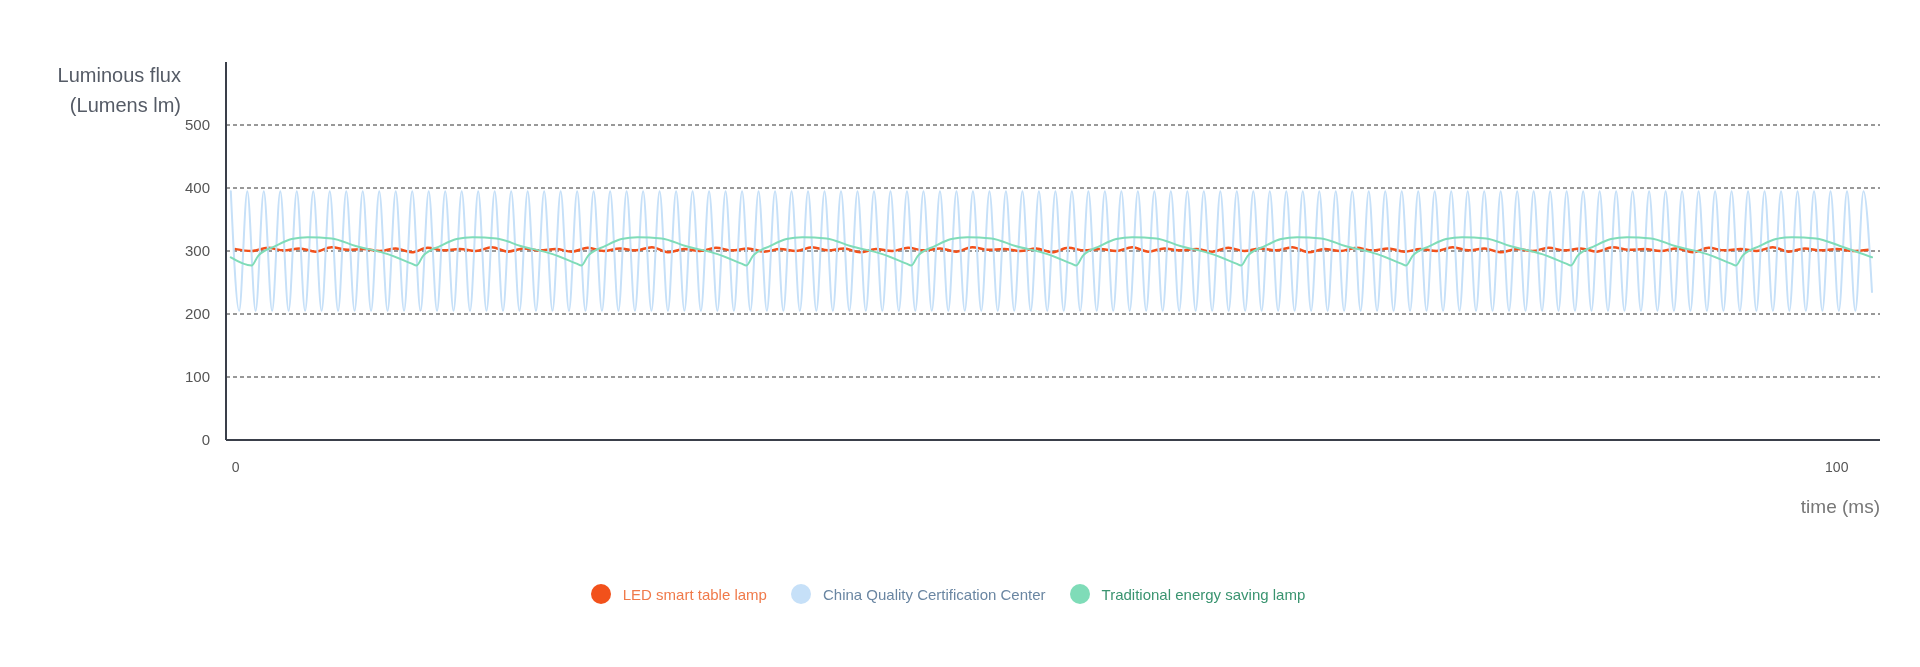 This screenshot has width=1920, height=667. I want to click on legend-label: LED smart table lamp, so click(694, 594).